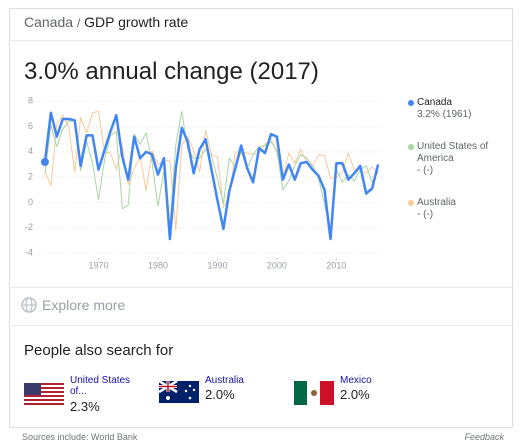 The height and width of the screenshot is (447, 521). I want to click on breadcrumb: Canada / GDP growth rate, so click(106, 22).